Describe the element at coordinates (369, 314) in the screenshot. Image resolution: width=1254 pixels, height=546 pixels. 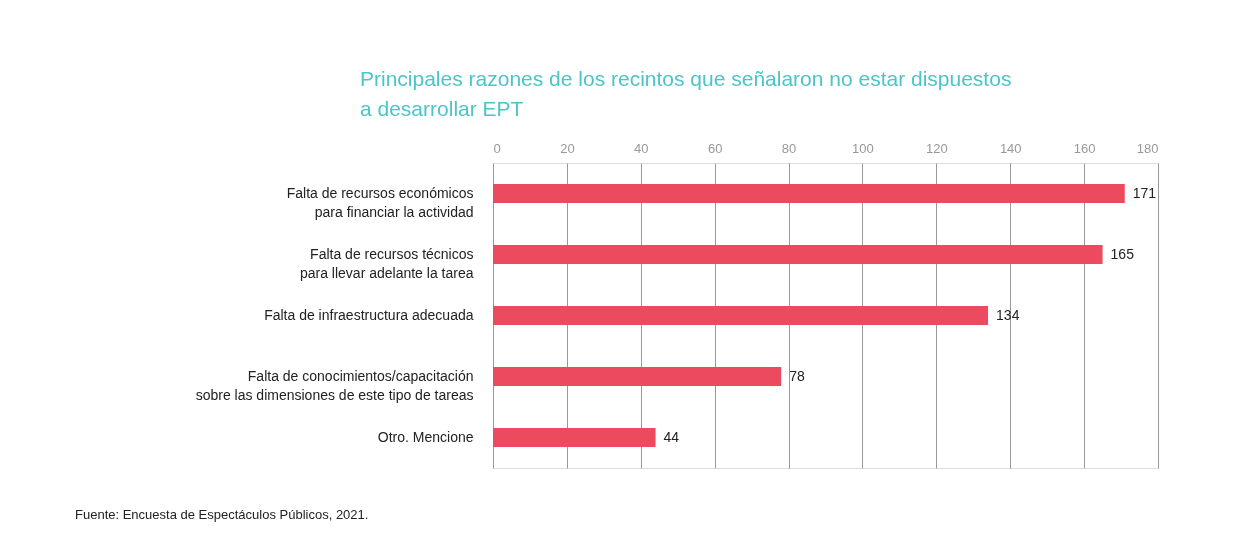
I see `y-tick-label: Falta de infraestructura adecuada` at that location.